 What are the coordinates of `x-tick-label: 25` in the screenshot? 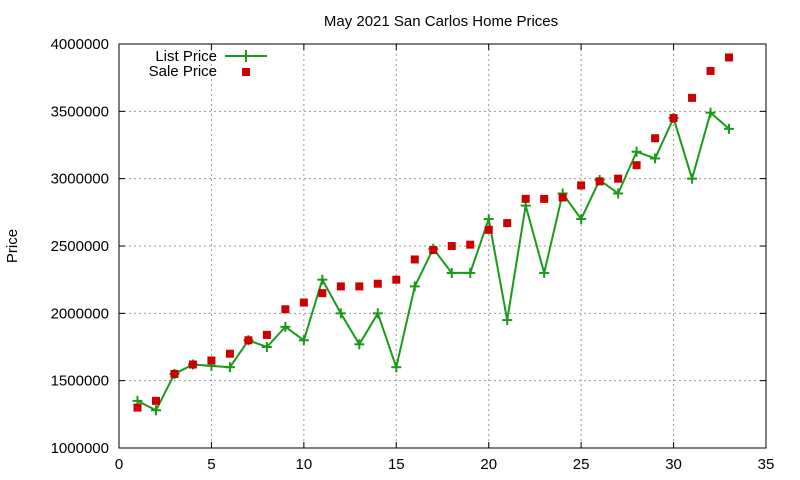 It's located at (581, 464).